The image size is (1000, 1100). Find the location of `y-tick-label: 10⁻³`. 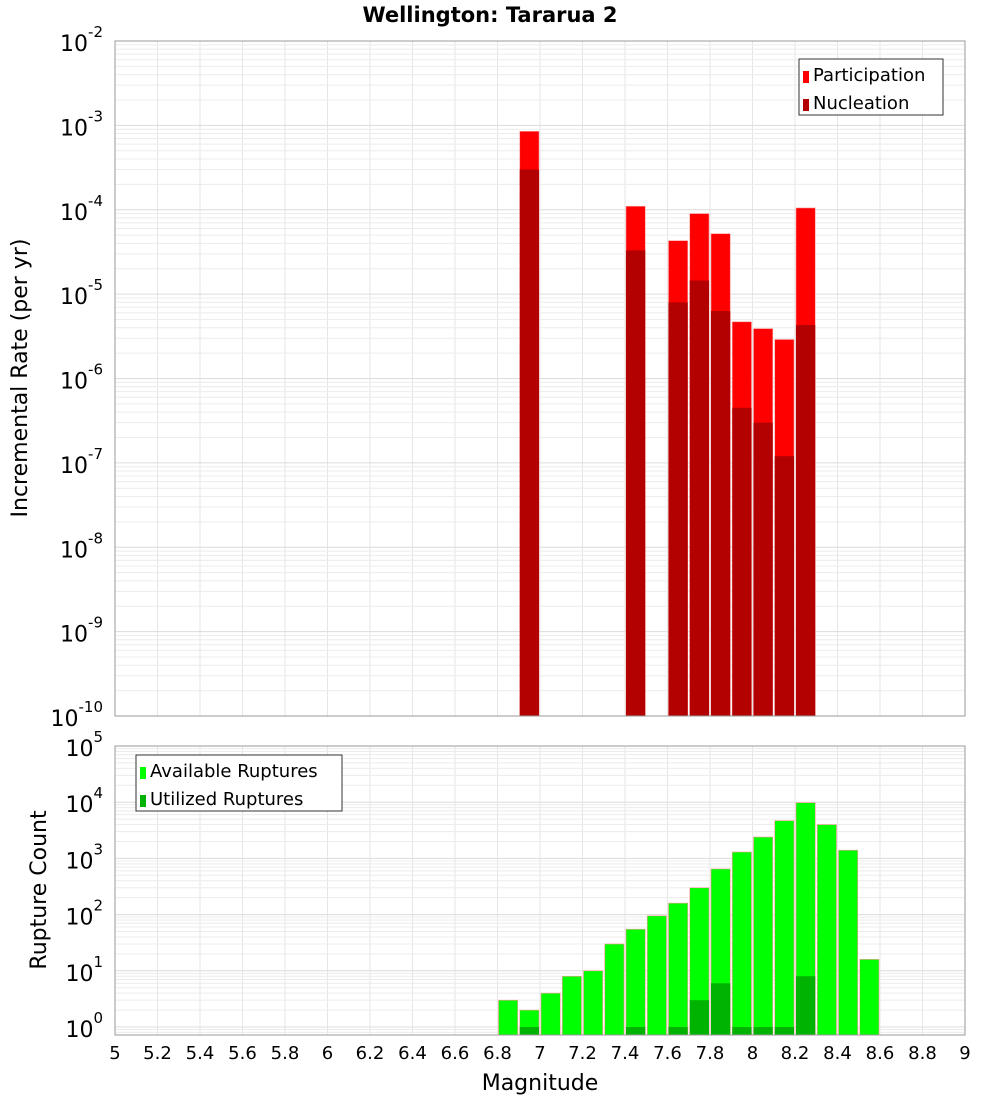

y-tick-label: 10⁻³ is located at coordinates (81, 124).